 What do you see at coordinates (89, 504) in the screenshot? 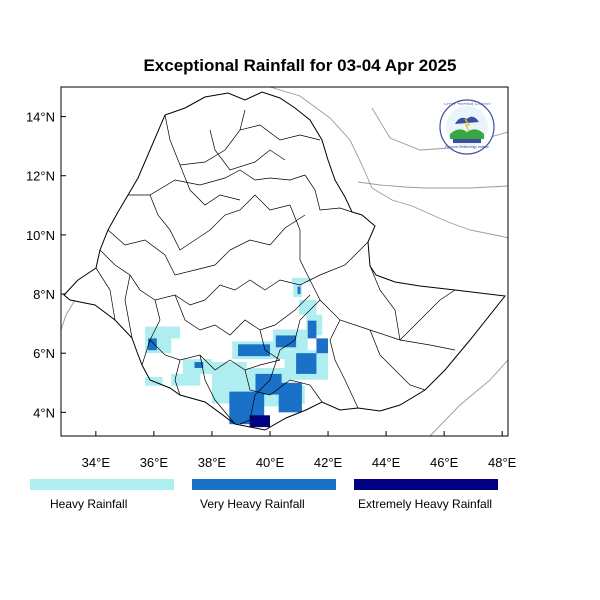
I see `legend-label-heavy: Heavy Rainfall` at bounding box center [89, 504].